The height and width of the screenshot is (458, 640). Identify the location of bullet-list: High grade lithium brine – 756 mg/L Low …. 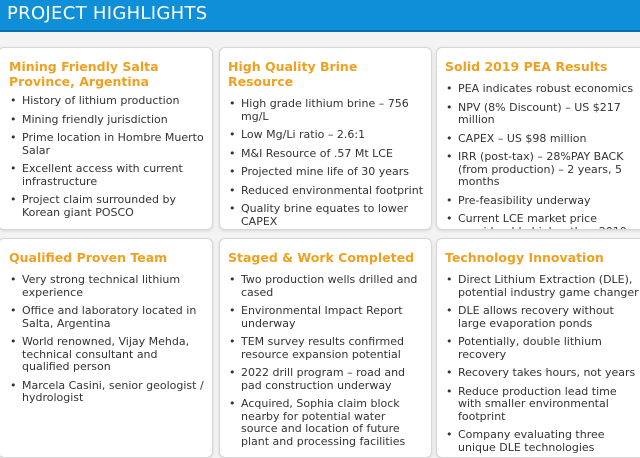
(325, 162).